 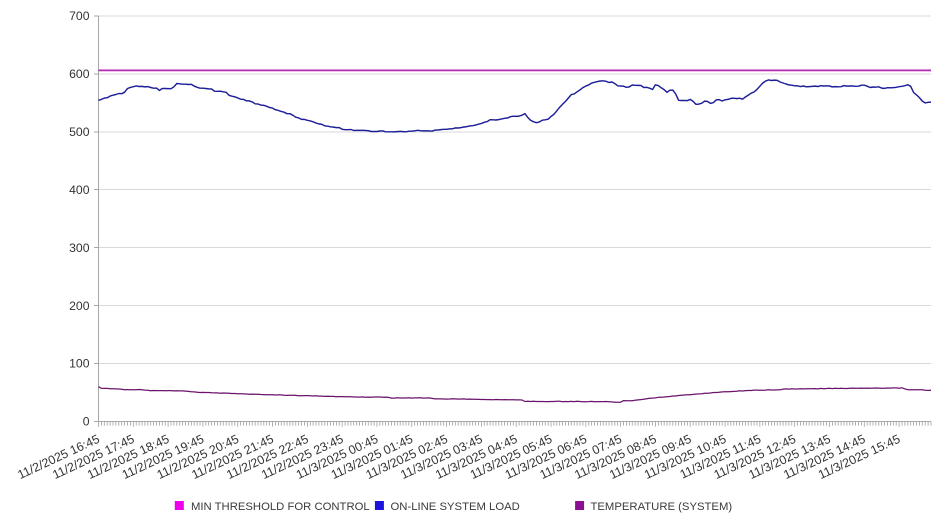 What do you see at coordinates (79, 132) in the screenshot?
I see `svg-text: 500` at bounding box center [79, 132].